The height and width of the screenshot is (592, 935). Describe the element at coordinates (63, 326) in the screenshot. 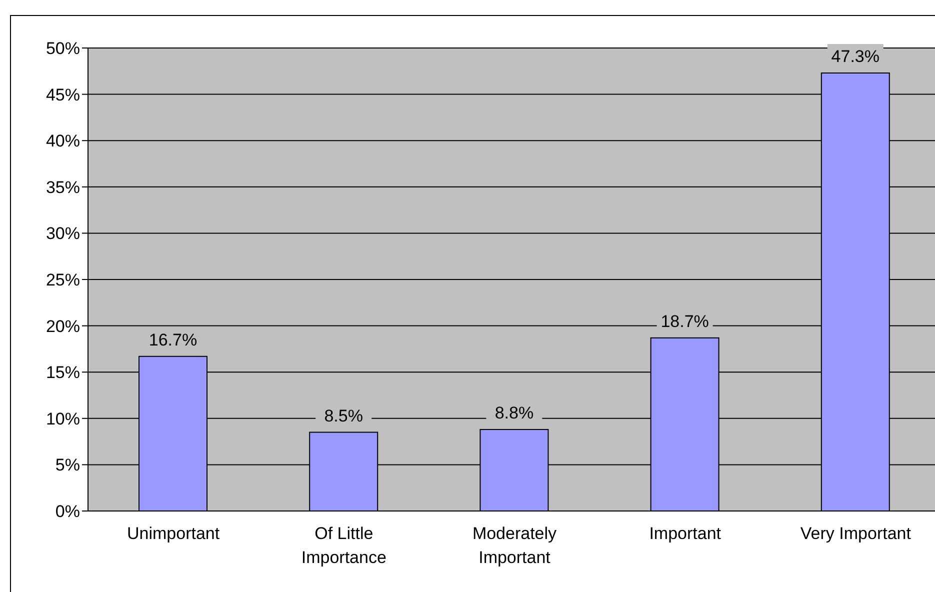

I see `y-tick-label: 20%` at that location.